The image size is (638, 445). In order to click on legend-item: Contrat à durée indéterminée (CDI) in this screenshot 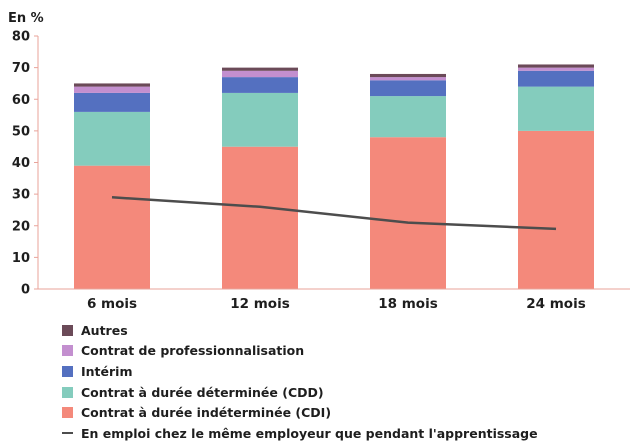, I will do `click(300, 412)`.